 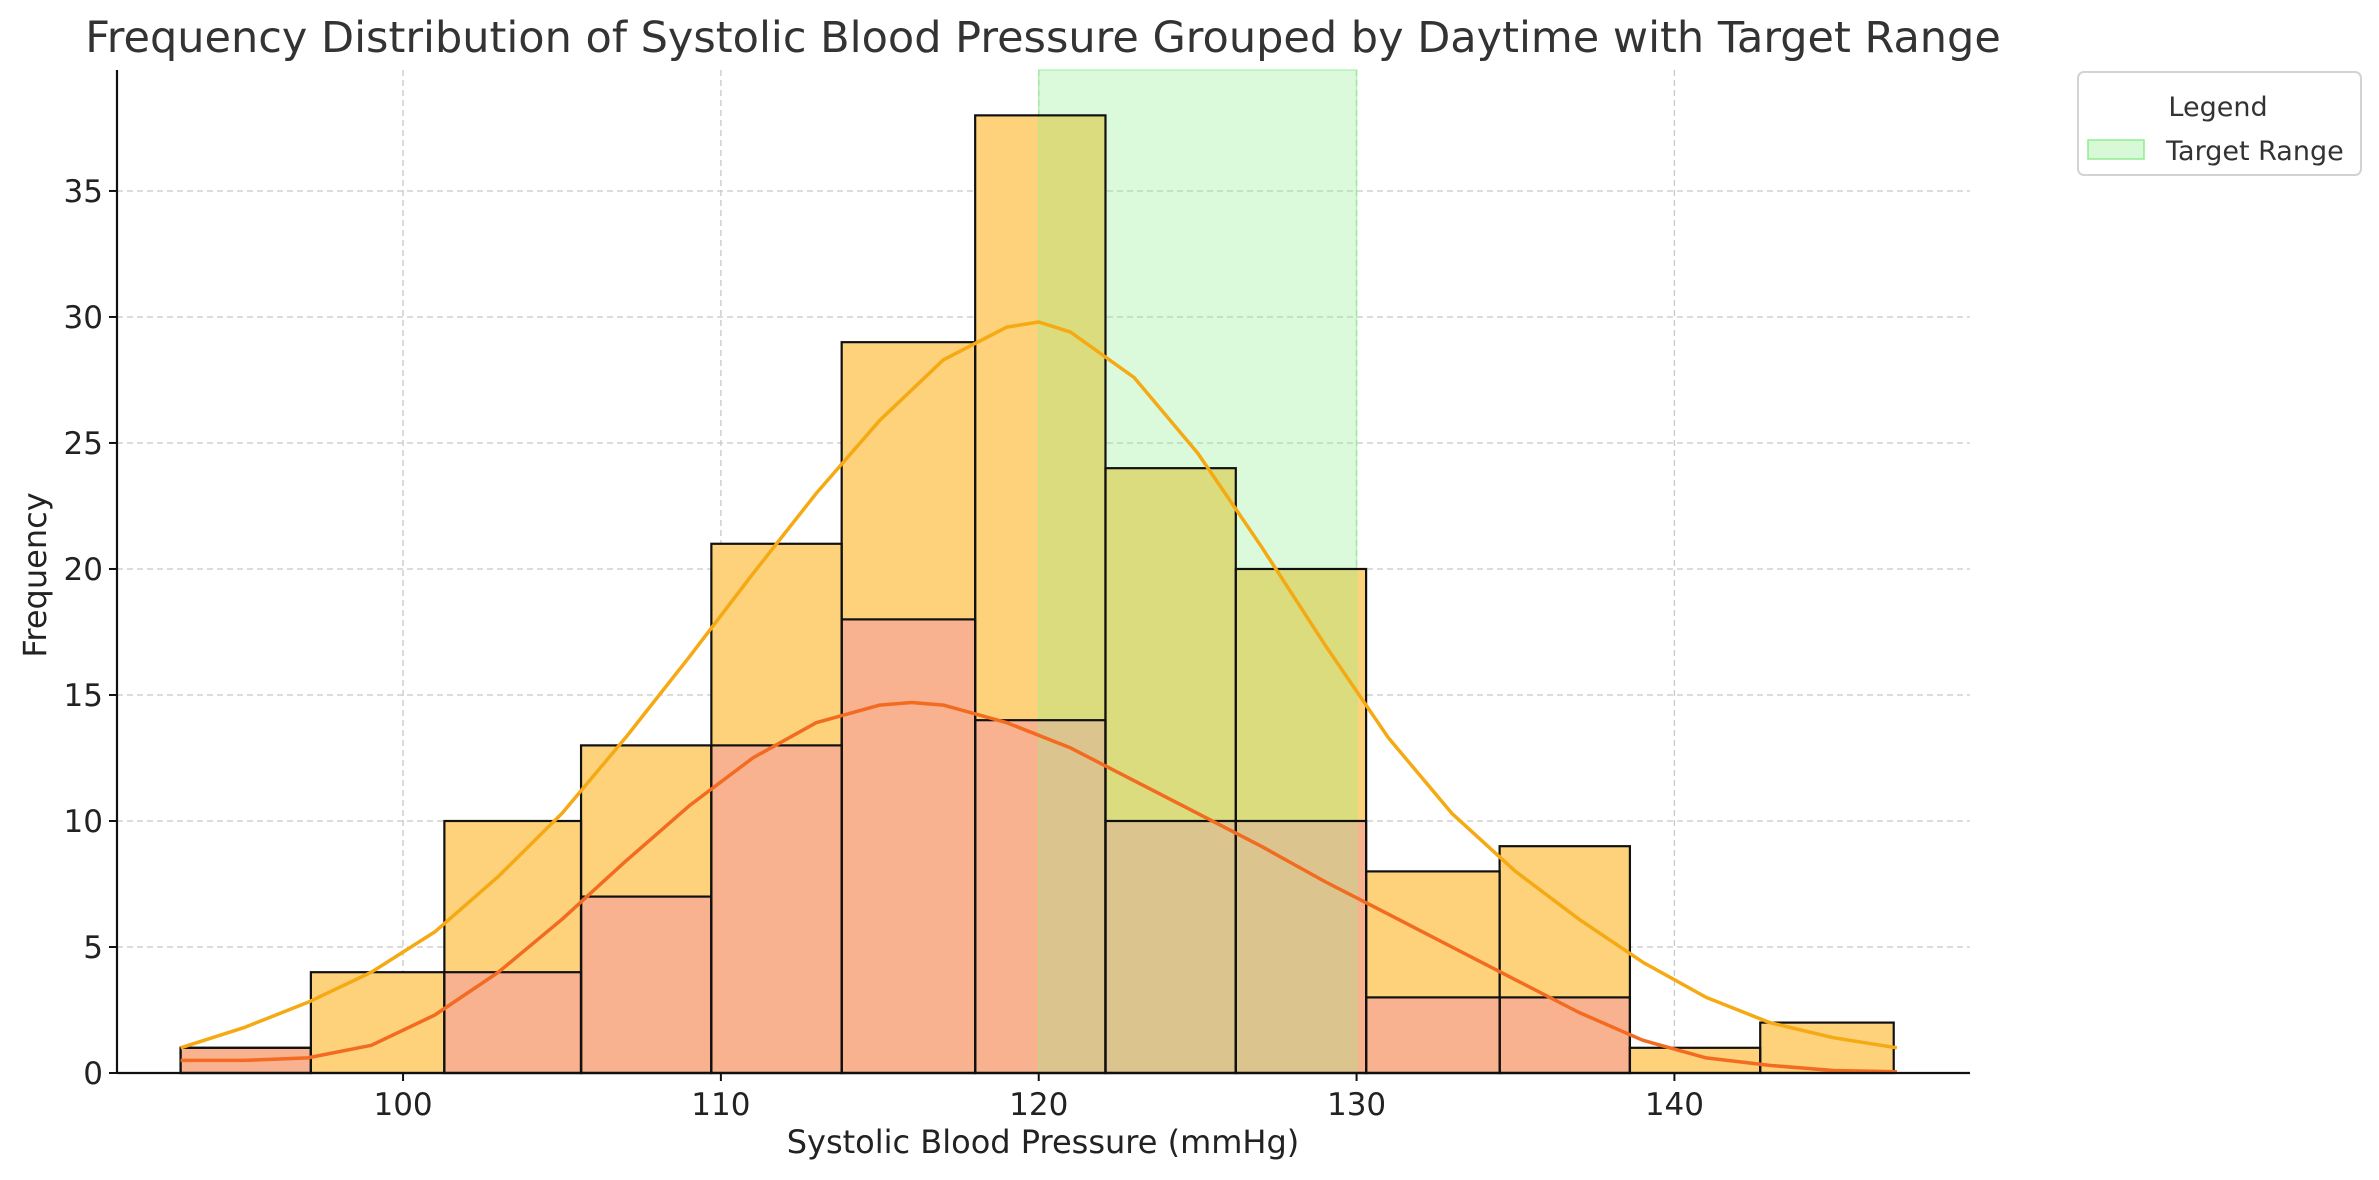 What do you see at coordinates (2217, 107) in the screenshot?
I see `legend-title: Legend` at bounding box center [2217, 107].